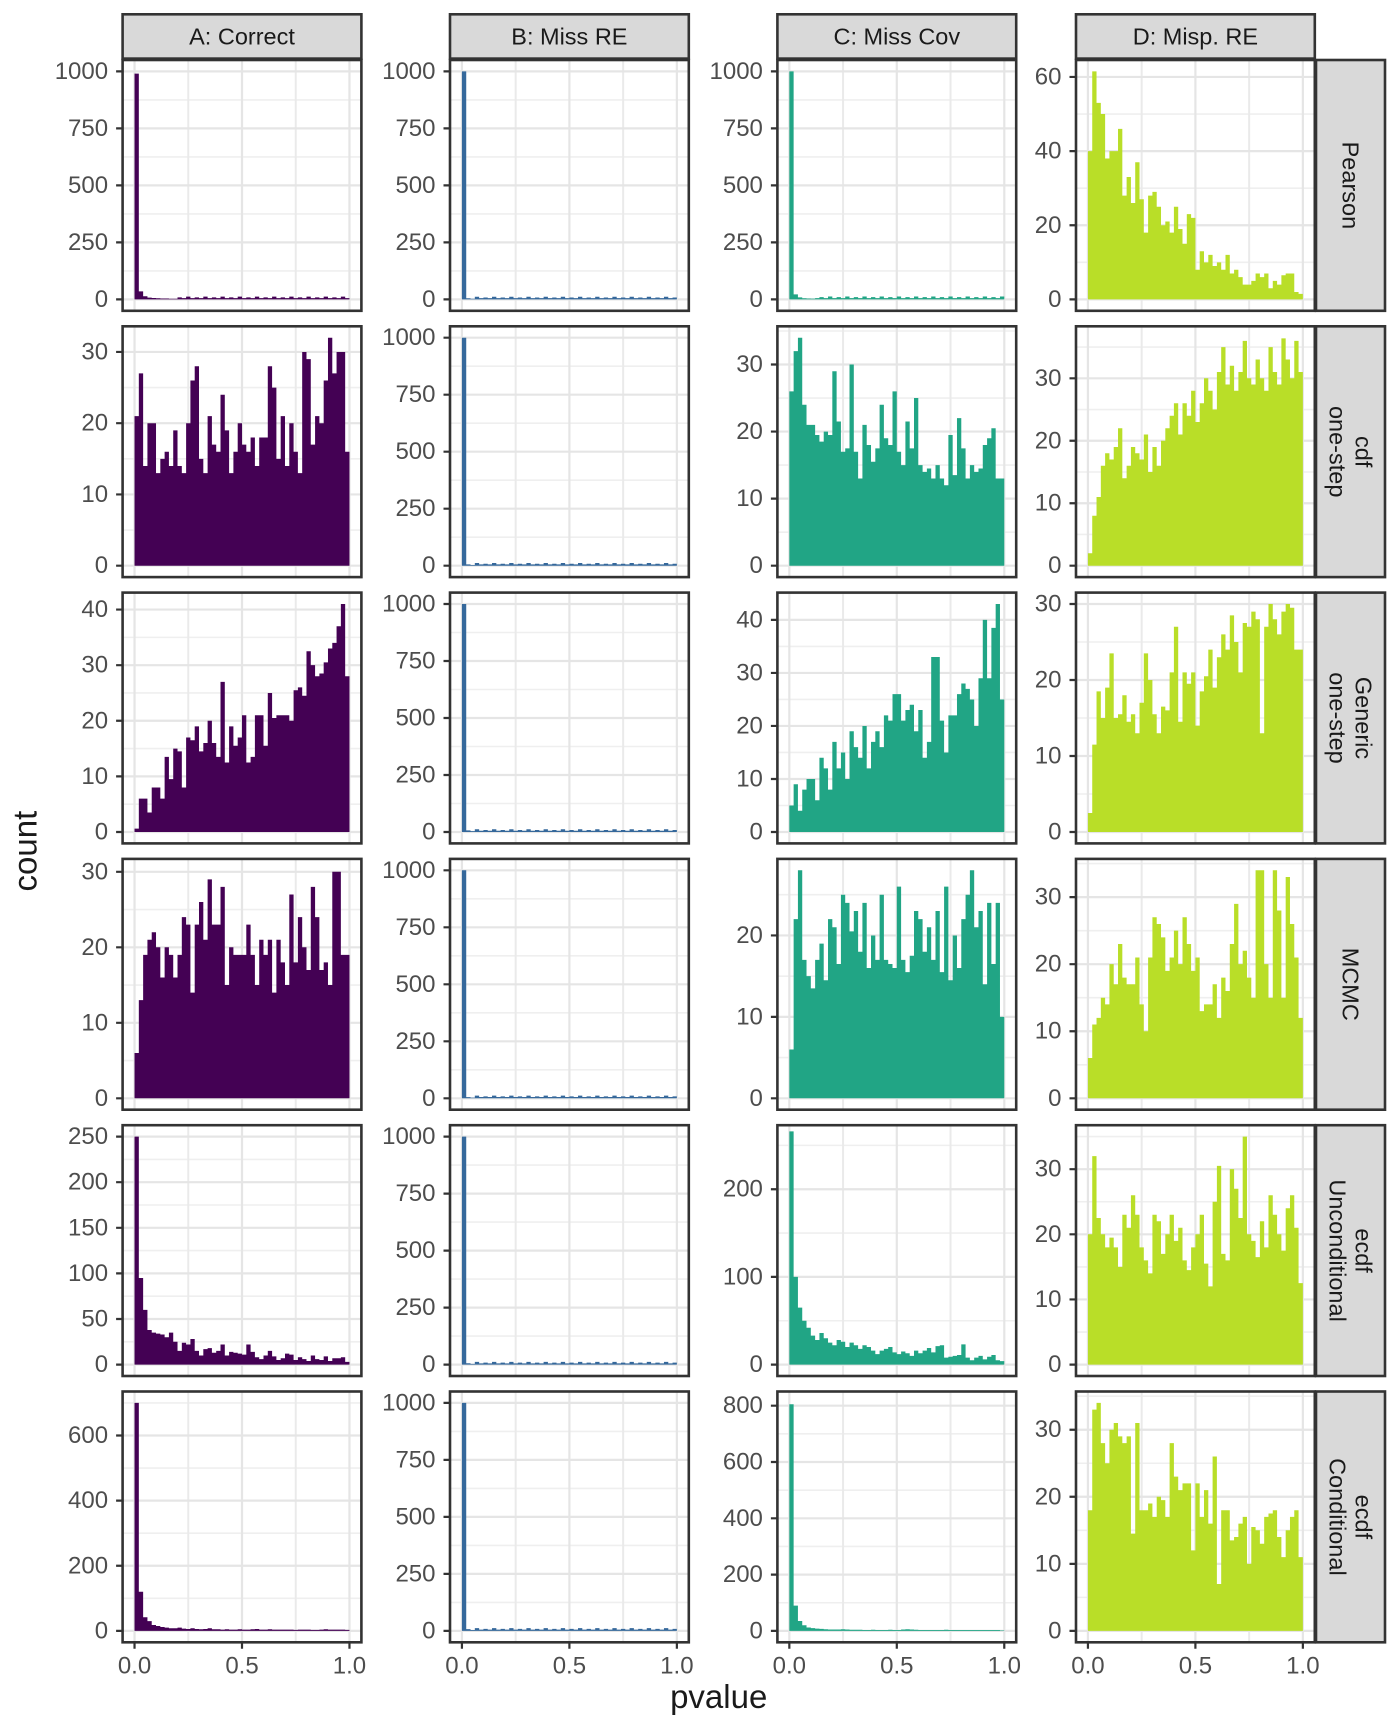  I want to click on svg-text: 50, so click(94, 1319).